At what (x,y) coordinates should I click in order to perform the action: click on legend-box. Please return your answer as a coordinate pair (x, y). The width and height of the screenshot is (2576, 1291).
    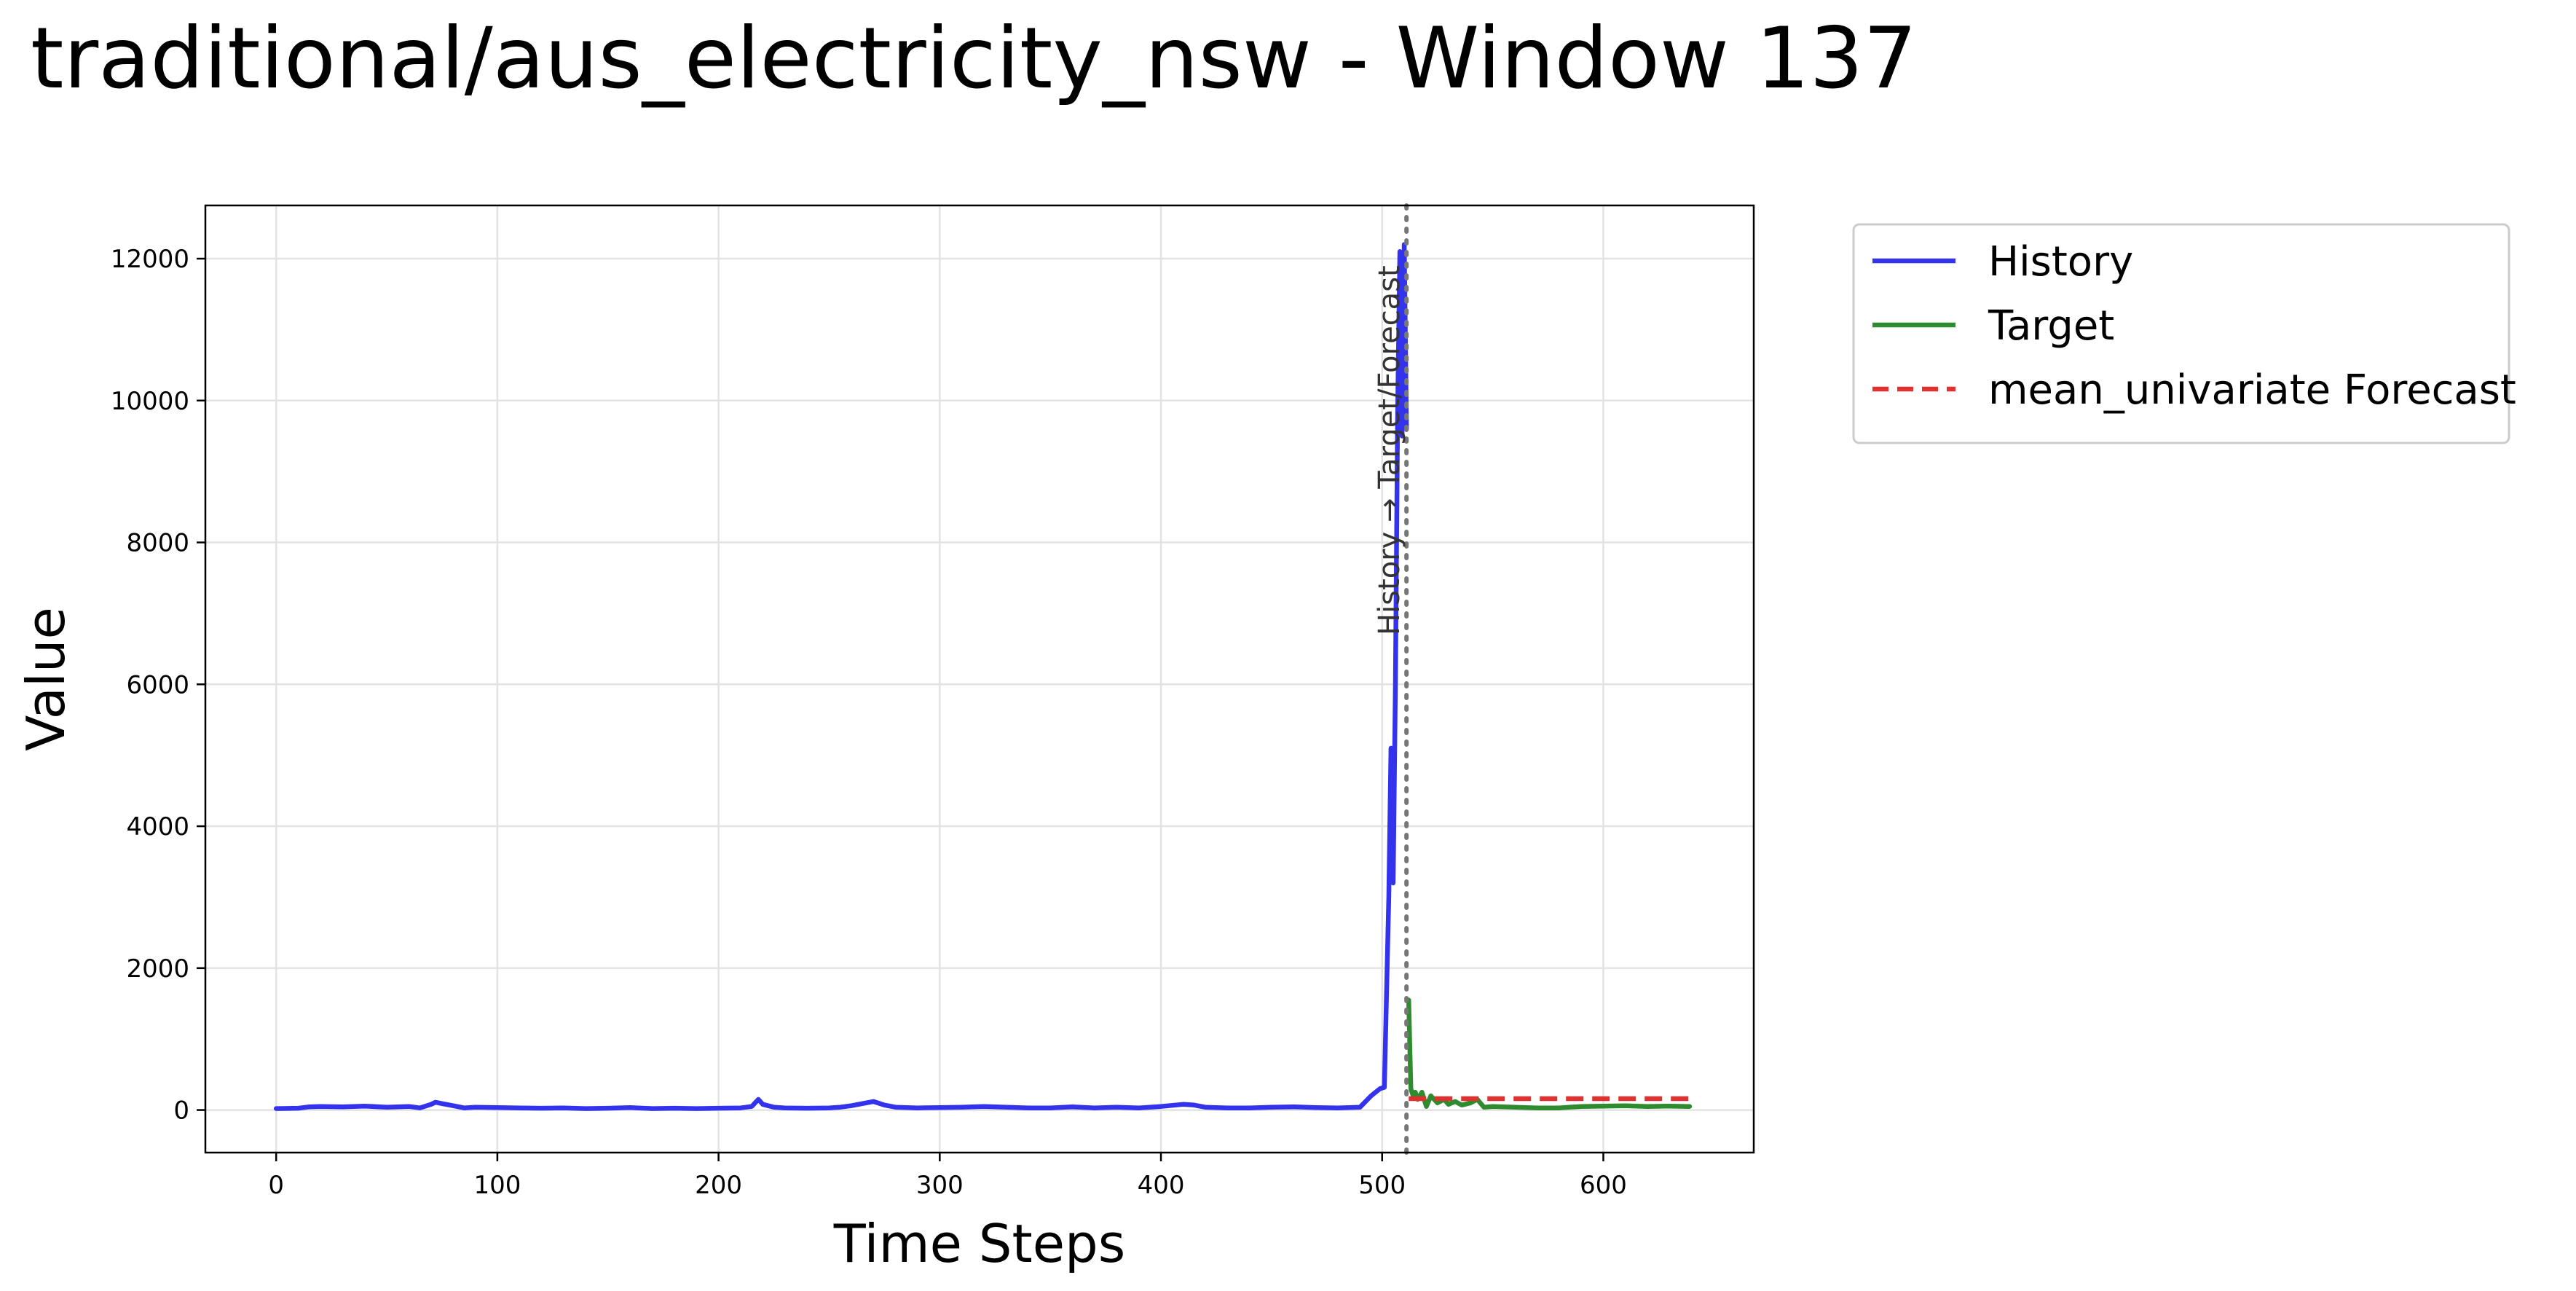
    Looking at the image, I should click on (2181, 333).